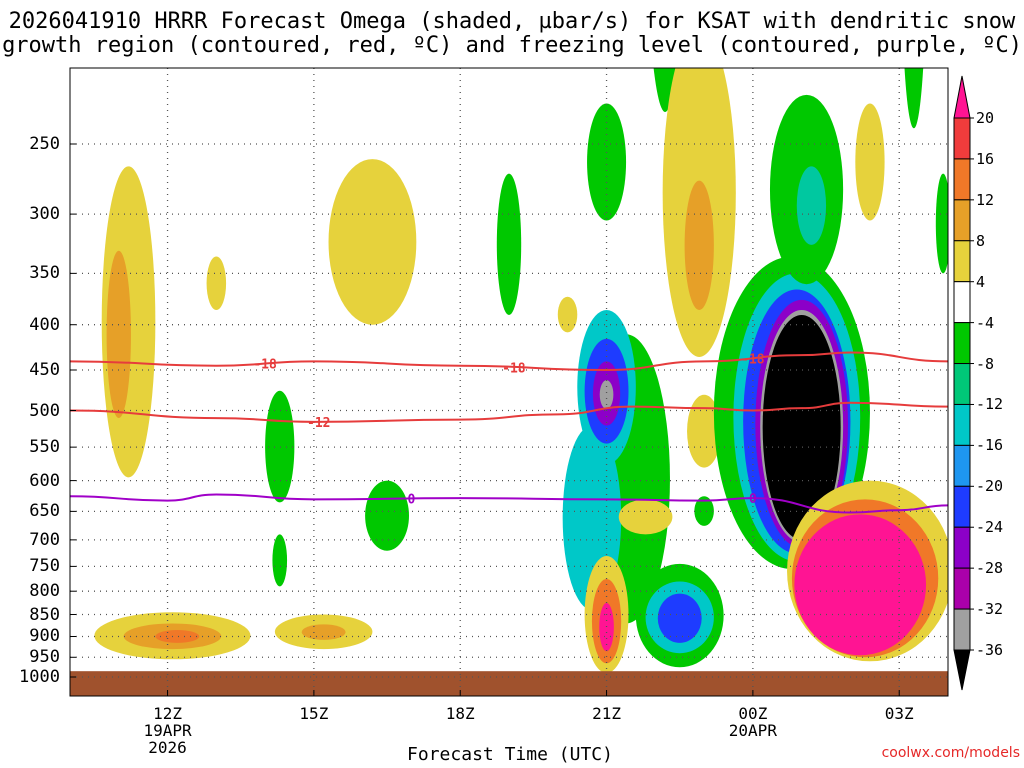  Describe the element at coordinates (514, 368) in the screenshot. I see `contour-label-0-1: -18` at that location.